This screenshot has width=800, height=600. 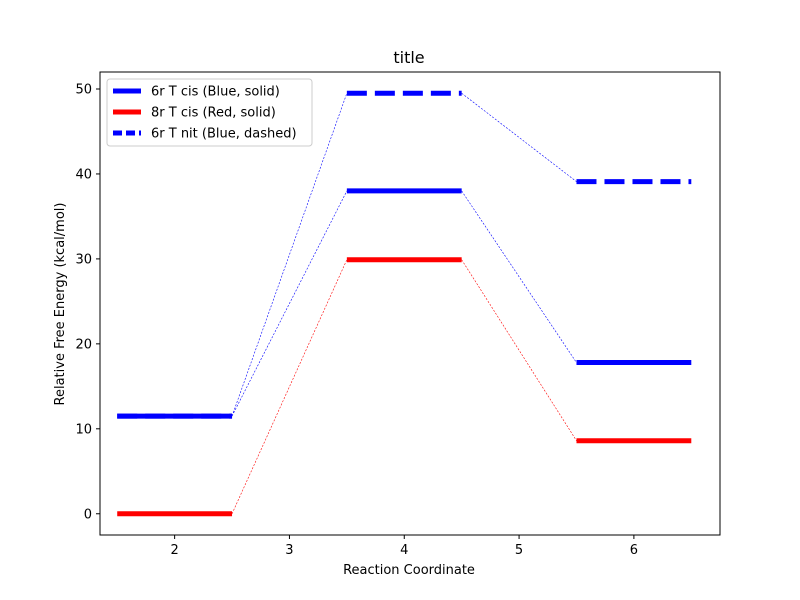 I want to click on x-tick-label-2: 4, so click(x=404, y=550).